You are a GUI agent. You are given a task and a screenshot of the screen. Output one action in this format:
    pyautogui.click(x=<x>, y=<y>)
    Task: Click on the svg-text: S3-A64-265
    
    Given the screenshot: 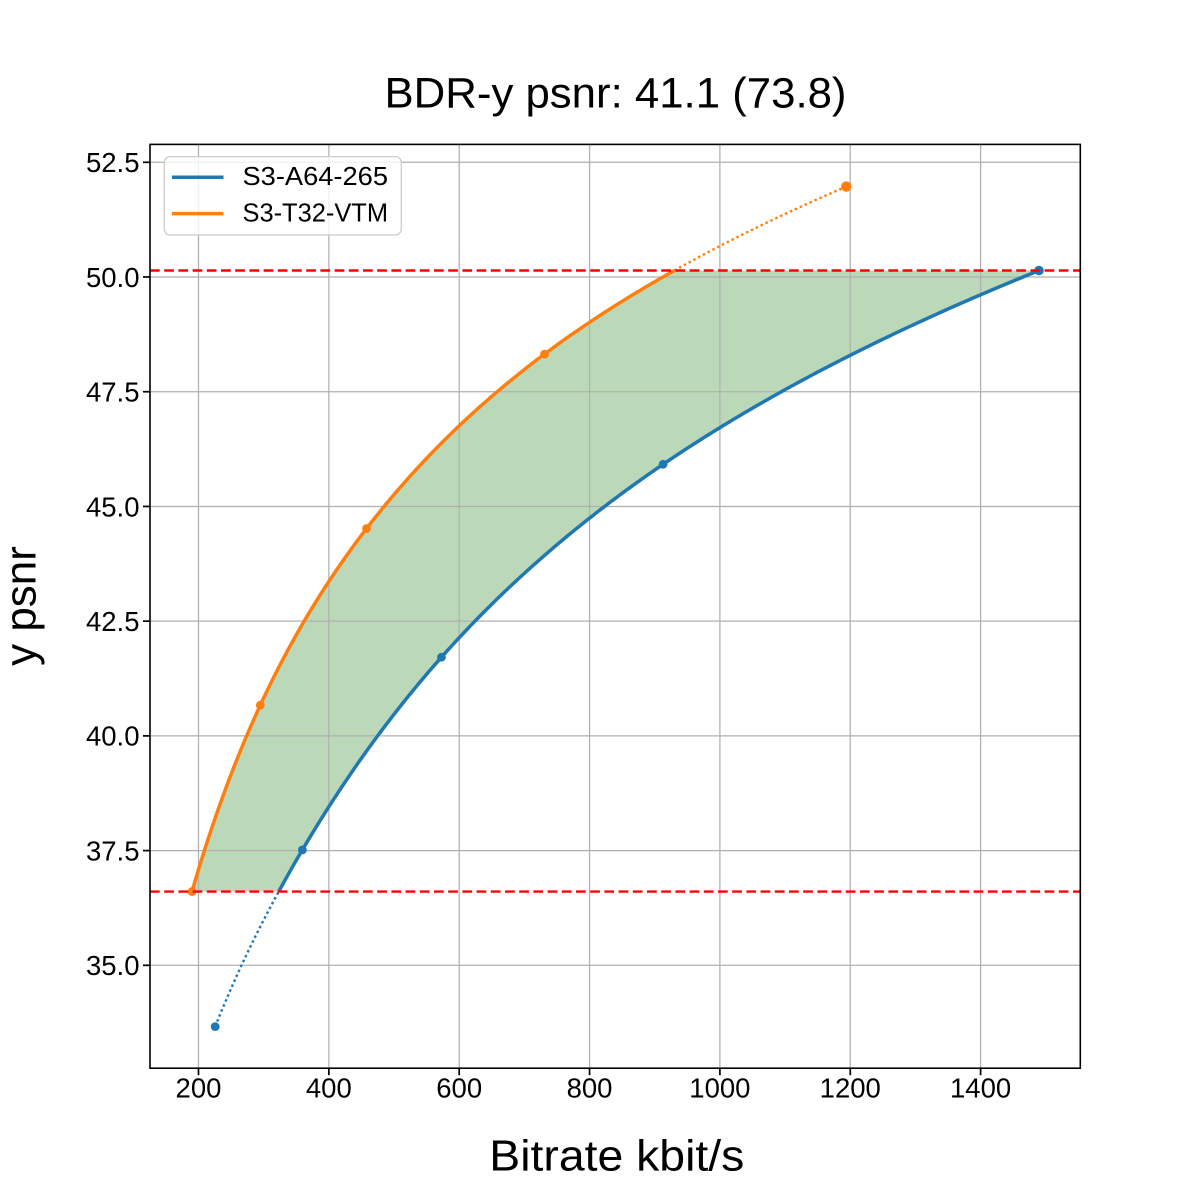 What is the action you would take?
    pyautogui.click(x=316, y=176)
    